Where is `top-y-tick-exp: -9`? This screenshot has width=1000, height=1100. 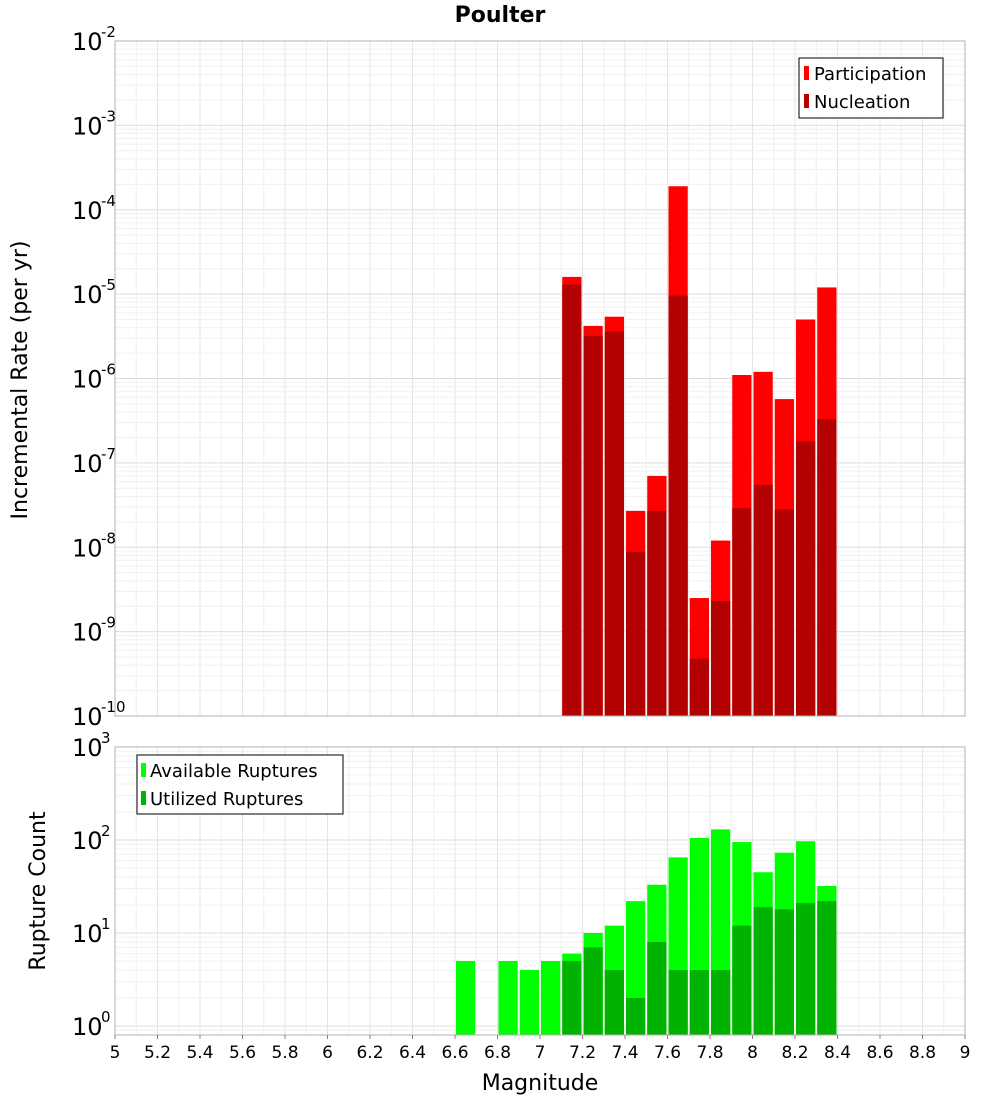 top-y-tick-exp: -9 is located at coordinates (108, 623).